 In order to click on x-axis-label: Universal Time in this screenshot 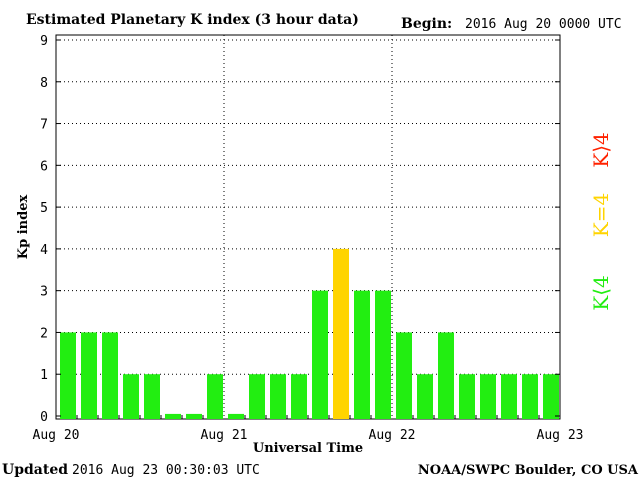, I will do `click(308, 448)`.